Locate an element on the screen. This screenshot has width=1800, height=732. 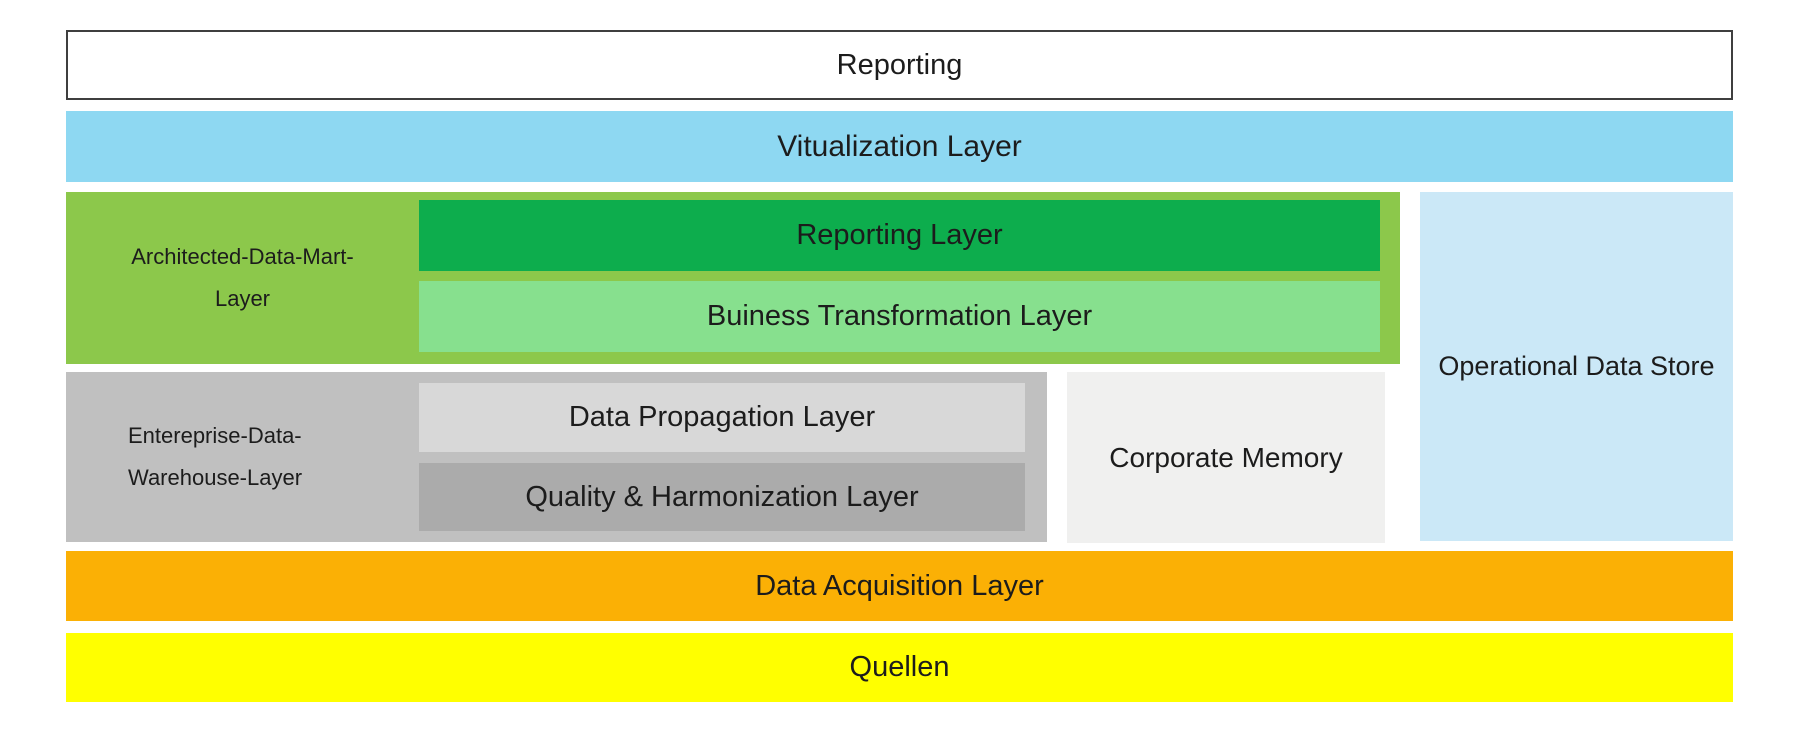
virtualization-layer-bar: Vitualization Layer is located at coordinates (899, 146).